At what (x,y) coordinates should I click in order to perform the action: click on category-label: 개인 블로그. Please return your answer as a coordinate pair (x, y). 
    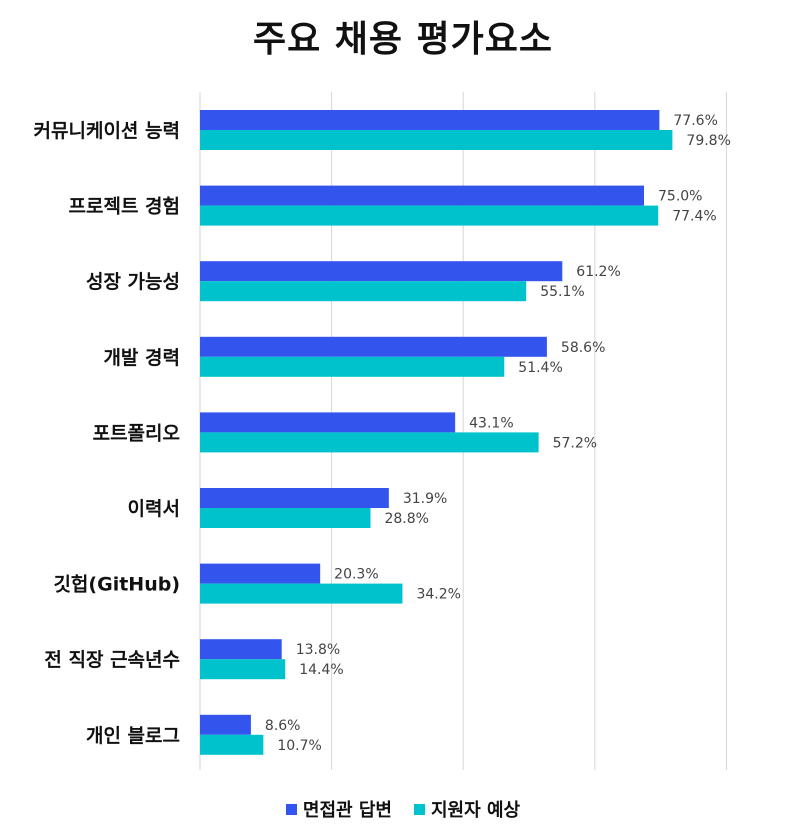
    Looking at the image, I should click on (133, 736).